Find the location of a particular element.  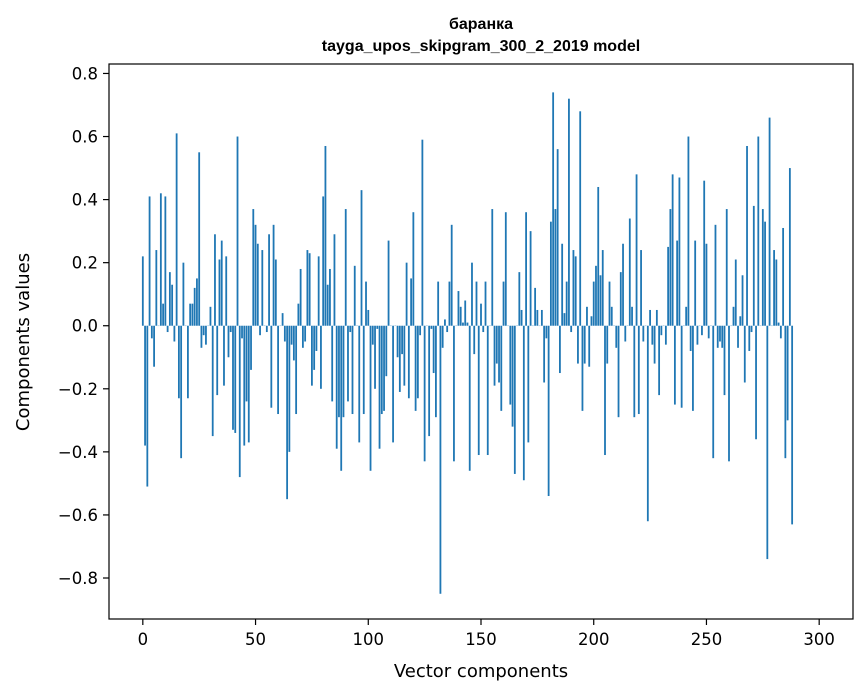

y-tick-label: −0.2 is located at coordinates (78, 389).